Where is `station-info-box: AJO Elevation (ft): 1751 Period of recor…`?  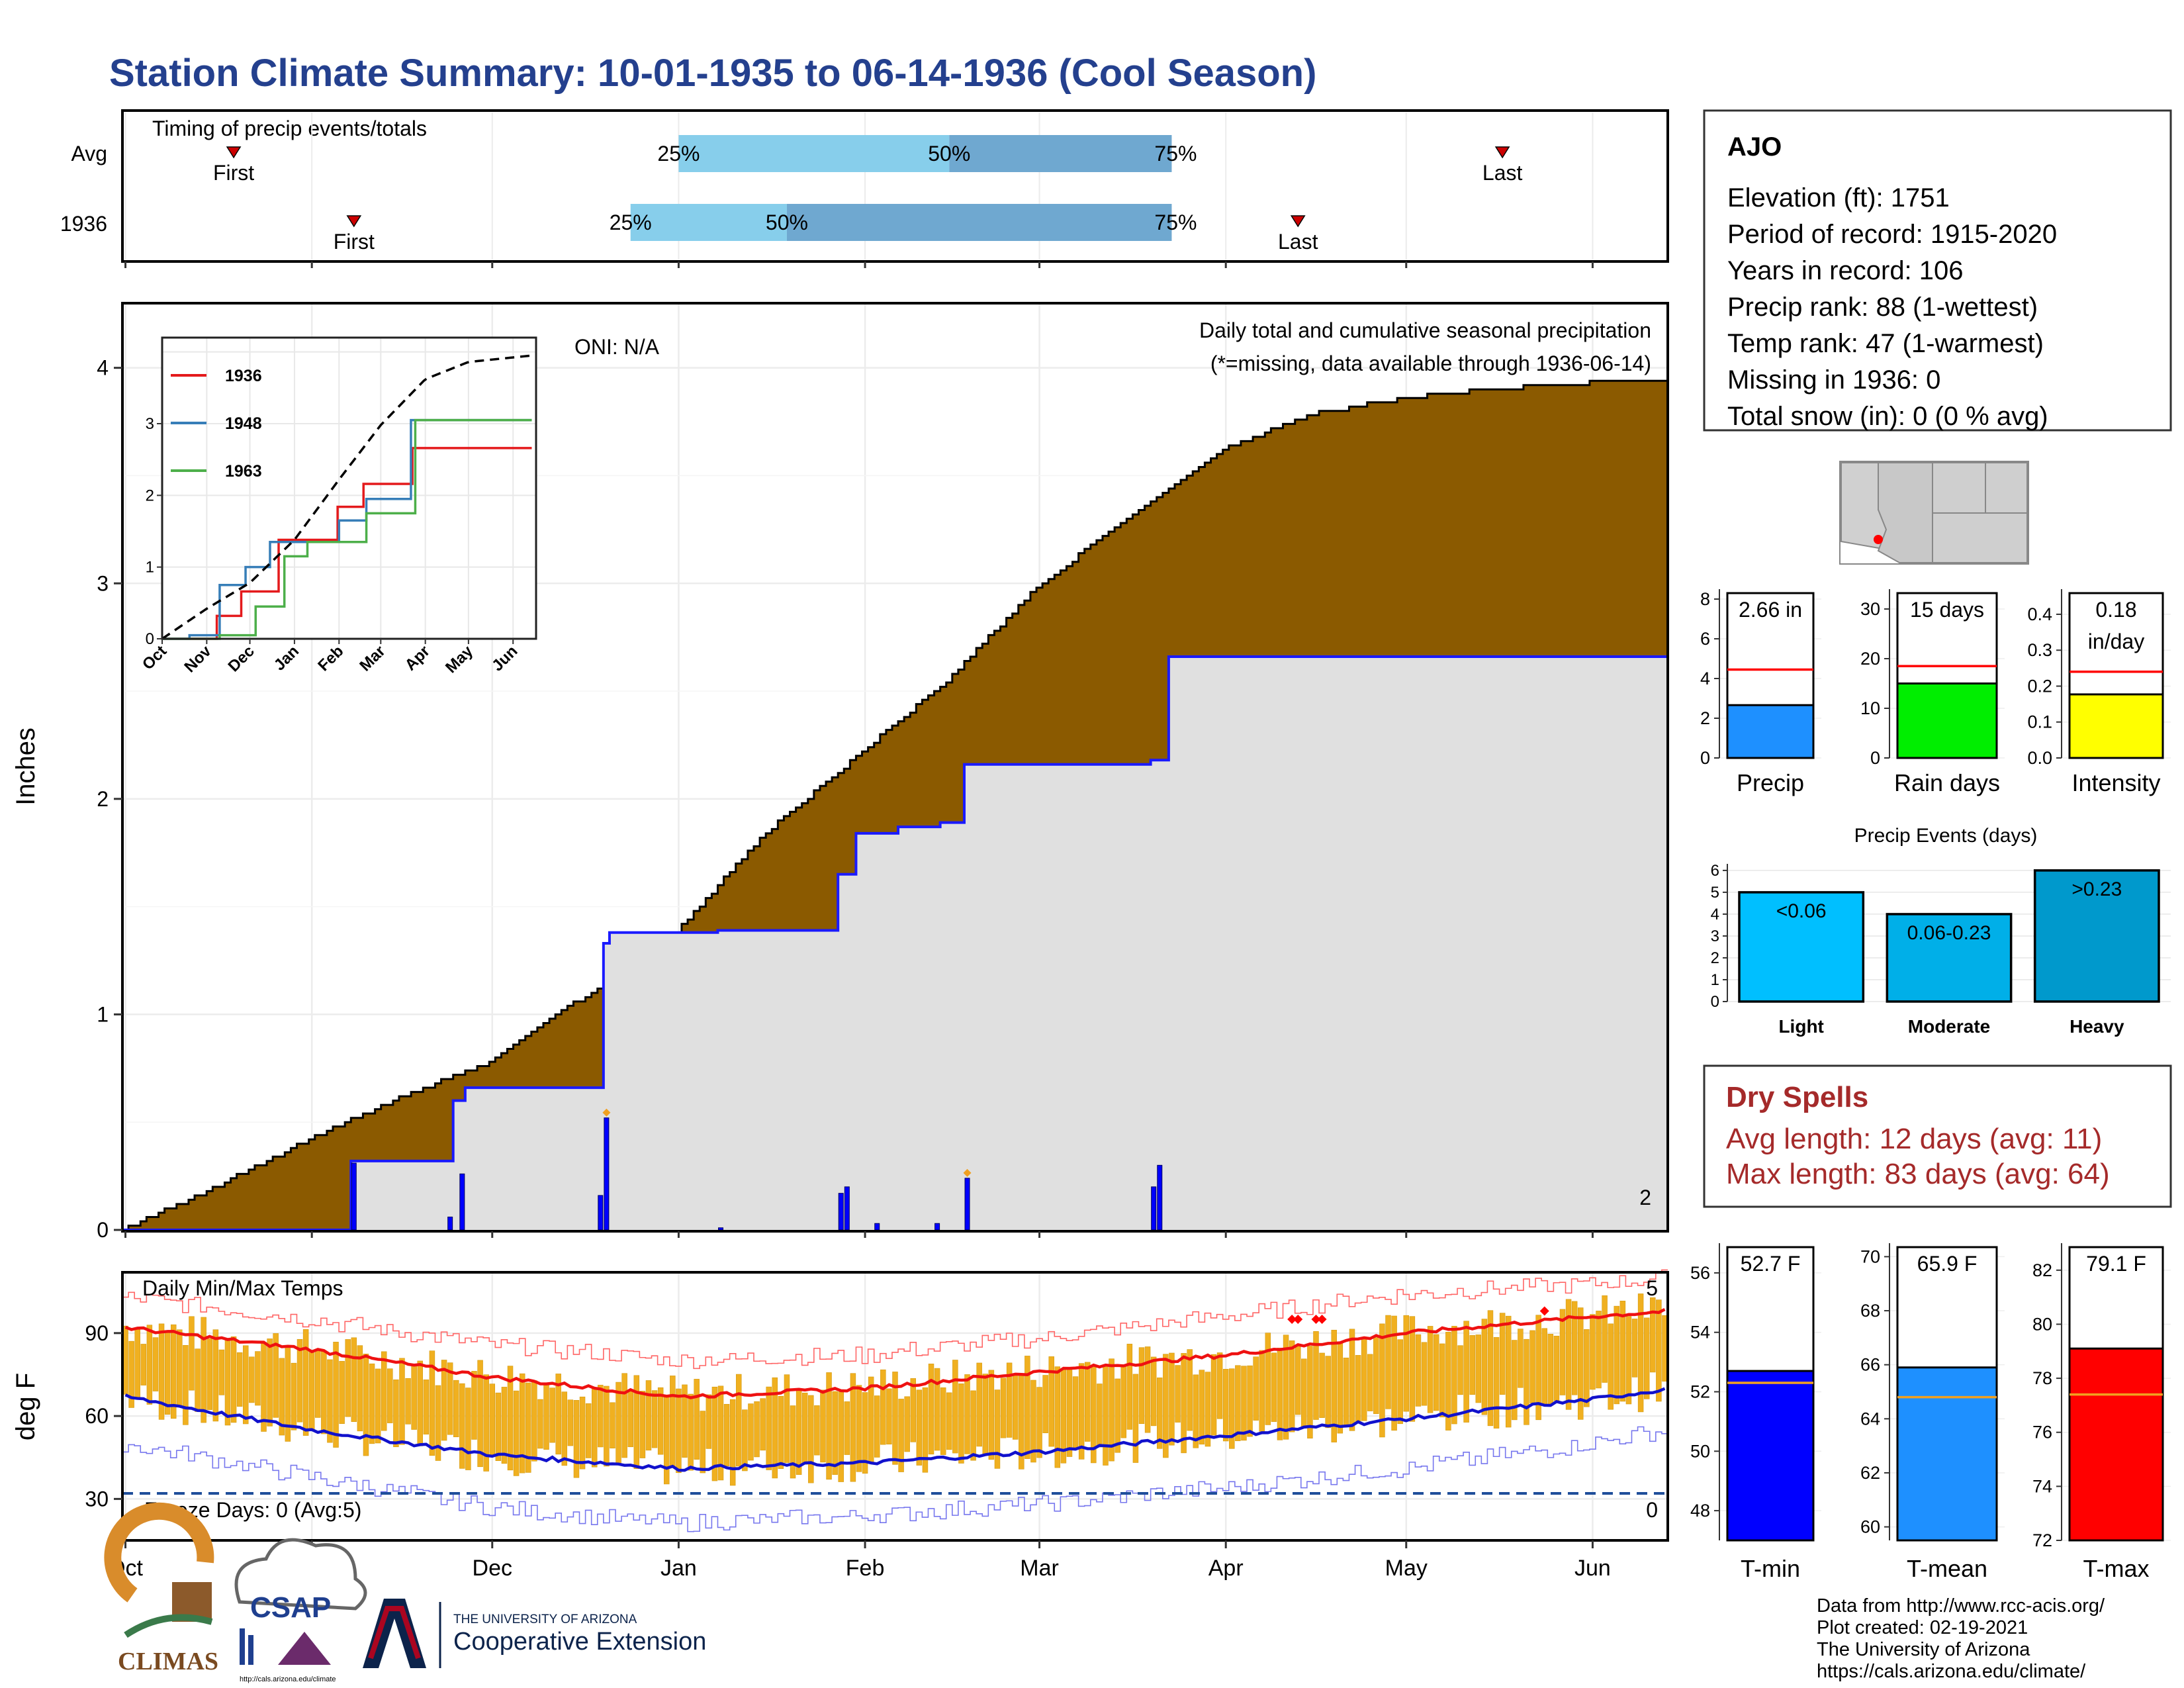 station-info-box: AJO Elevation (ft): 1751 Period of recor… is located at coordinates (1937, 270).